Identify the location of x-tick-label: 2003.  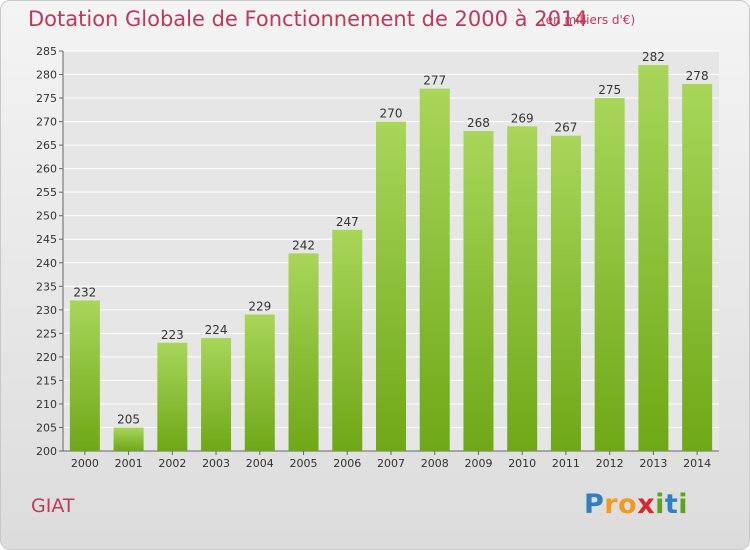
(216, 463).